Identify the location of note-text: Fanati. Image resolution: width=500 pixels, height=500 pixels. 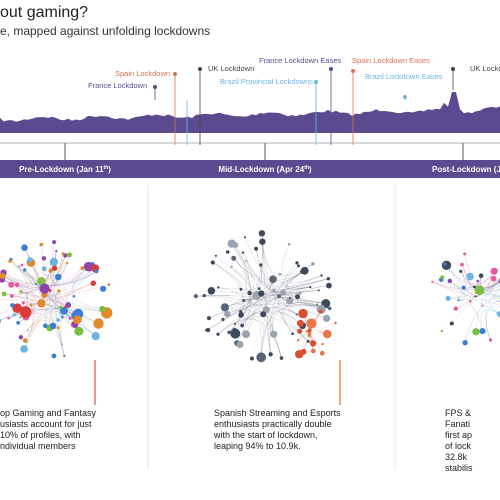
(457, 424).